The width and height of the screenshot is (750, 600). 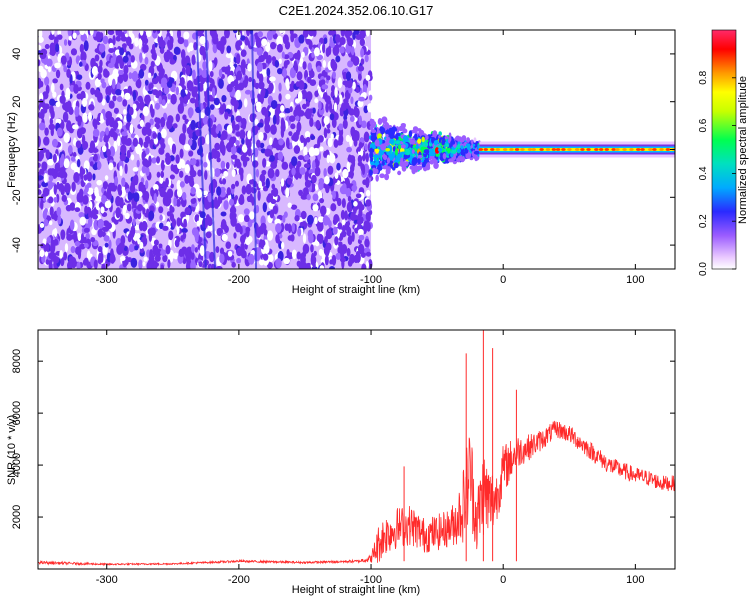 I want to click on figure-title: C2E1.2024.352.06.10.G17, so click(x=356, y=10).